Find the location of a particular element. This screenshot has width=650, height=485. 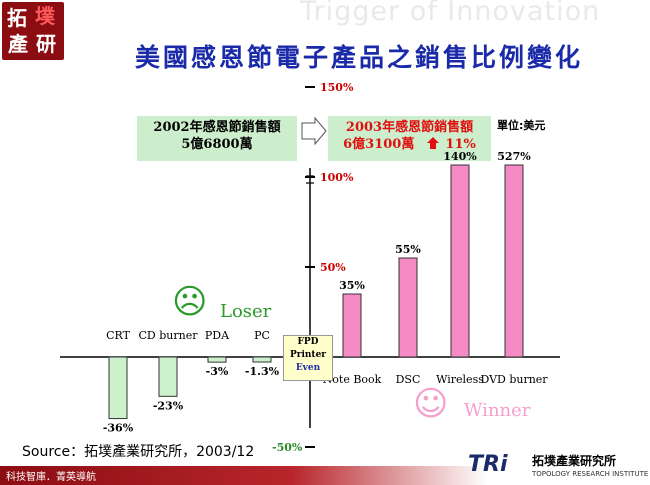

page-title: 美國感恩節電子產品之銷售比例變化 is located at coordinates (358, 57).